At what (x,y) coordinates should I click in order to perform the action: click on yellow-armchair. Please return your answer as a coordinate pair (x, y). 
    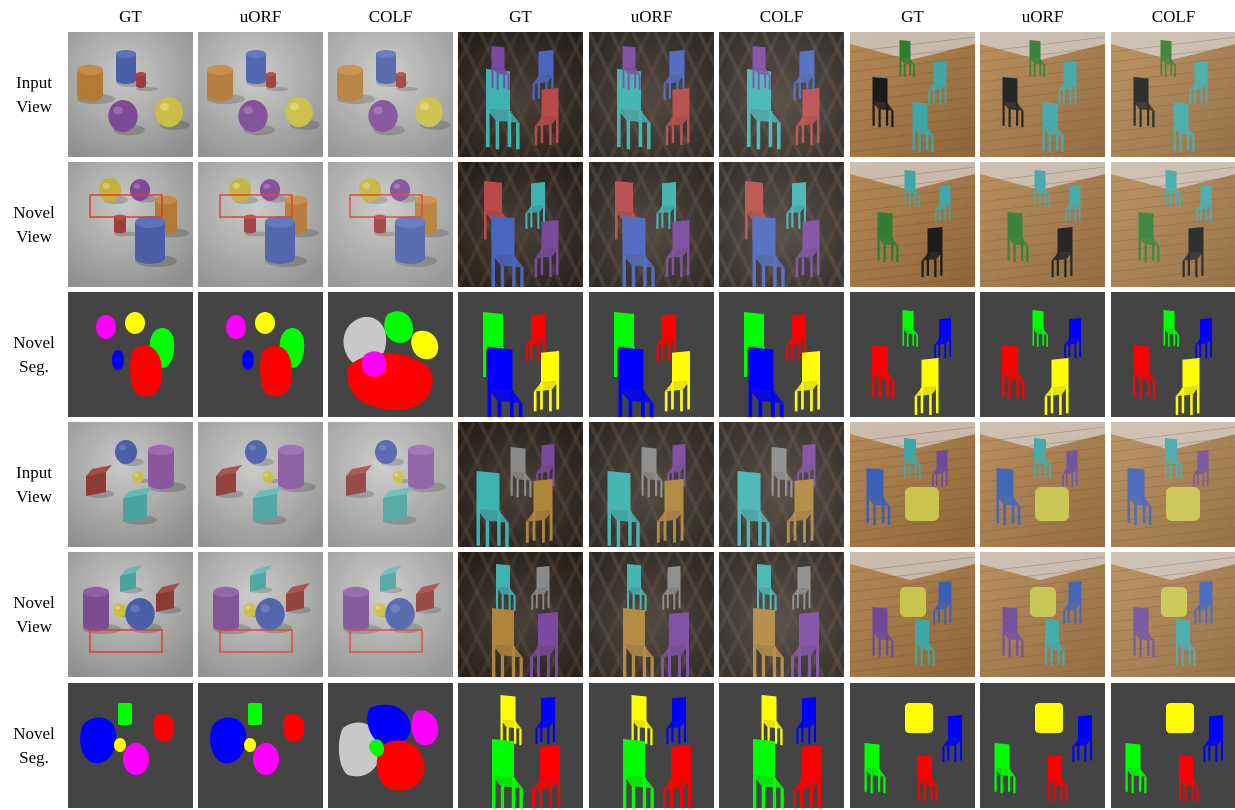
    Looking at the image, I should click on (913, 602).